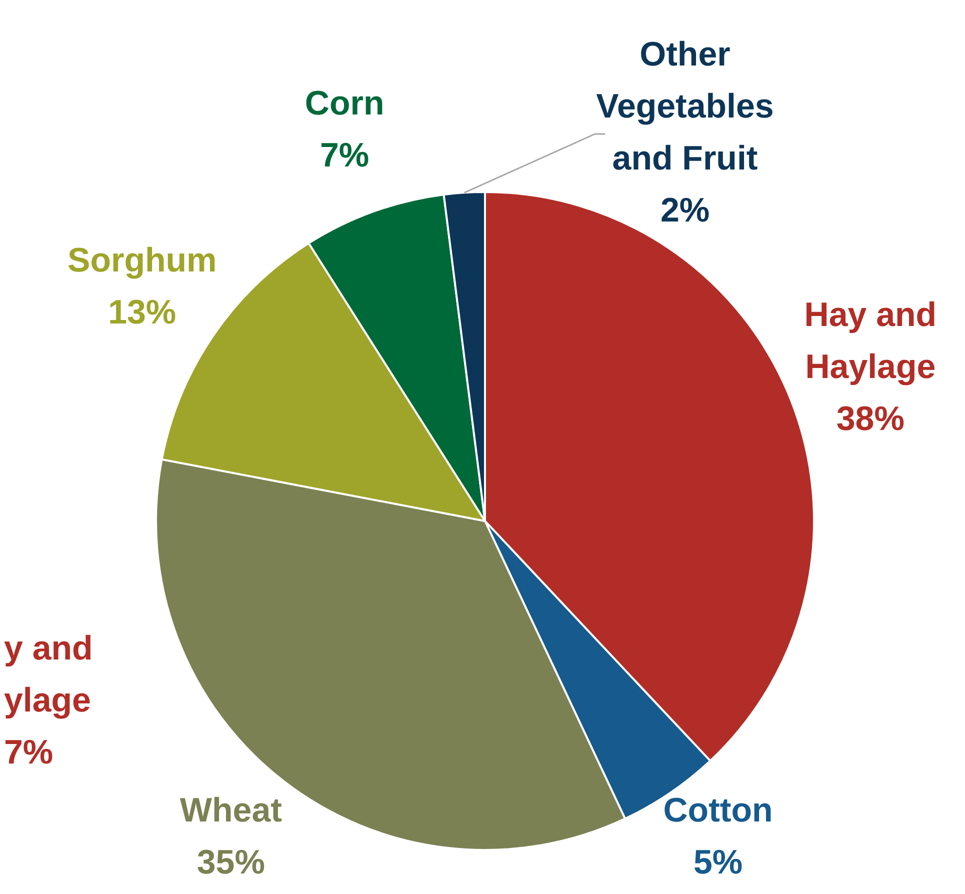 The width and height of the screenshot is (965, 894). I want to click on slice-label: Hay and Haylage, so click(870, 341).